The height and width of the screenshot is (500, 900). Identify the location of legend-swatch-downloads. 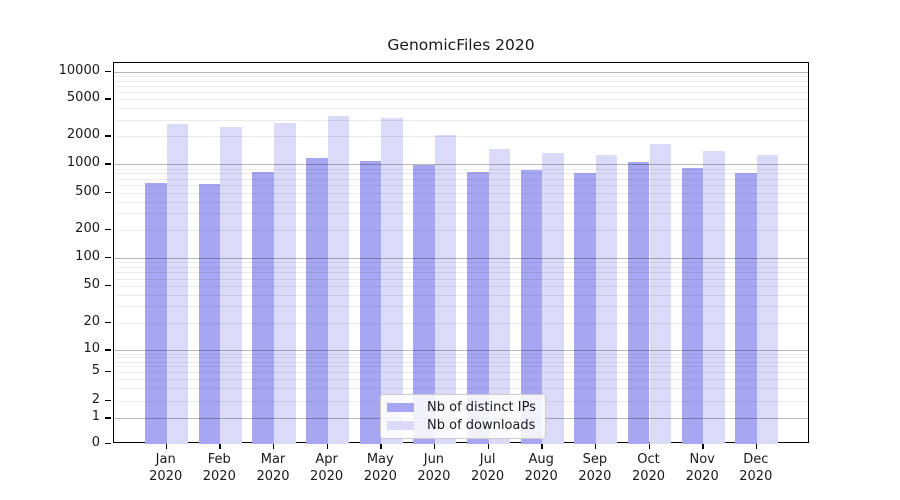
(400, 425).